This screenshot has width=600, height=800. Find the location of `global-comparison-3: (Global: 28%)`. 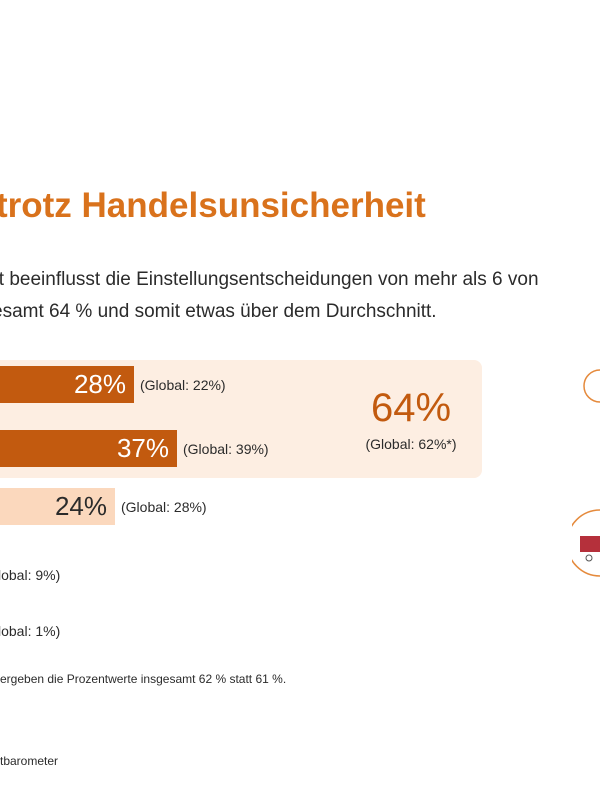

global-comparison-3: (Global: 28%) is located at coordinates (164, 507).